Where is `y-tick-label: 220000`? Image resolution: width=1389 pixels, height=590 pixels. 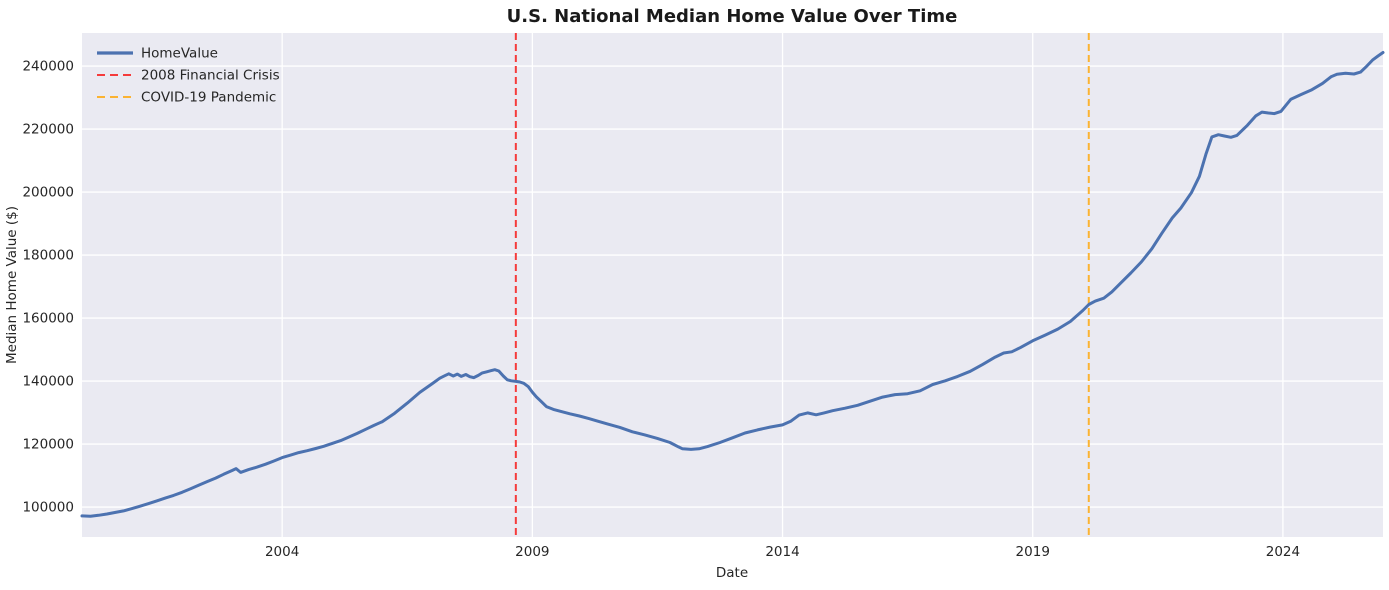
y-tick-label: 220000 is located at coordinates (48, 130).